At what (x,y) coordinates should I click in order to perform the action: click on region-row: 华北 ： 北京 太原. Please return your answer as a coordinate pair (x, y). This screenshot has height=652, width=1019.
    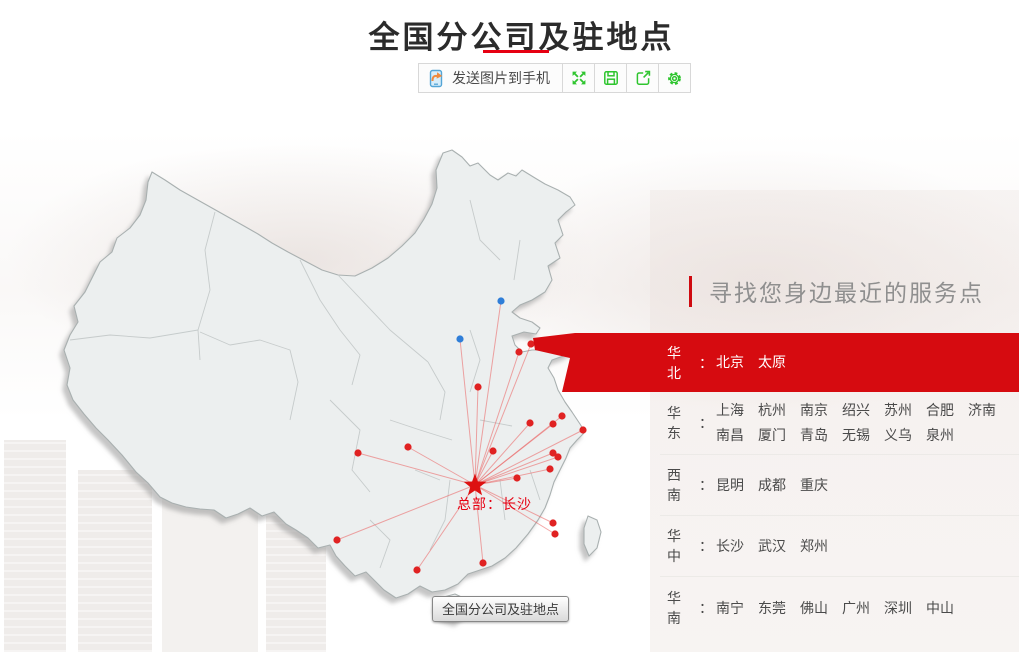
    Looking at the image, I should click on (776, 362).